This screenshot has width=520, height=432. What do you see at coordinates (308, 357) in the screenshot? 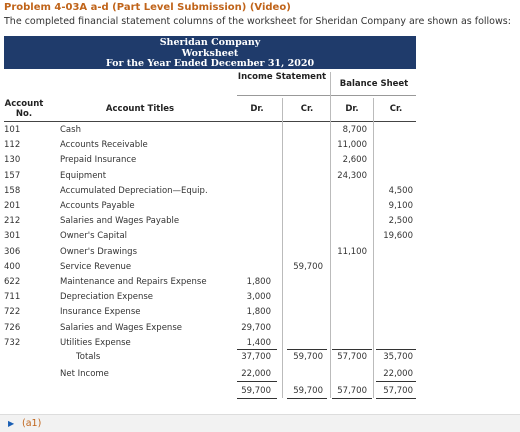
I see `totals-is-cr: 59,700` at bounding box center [308, 357].